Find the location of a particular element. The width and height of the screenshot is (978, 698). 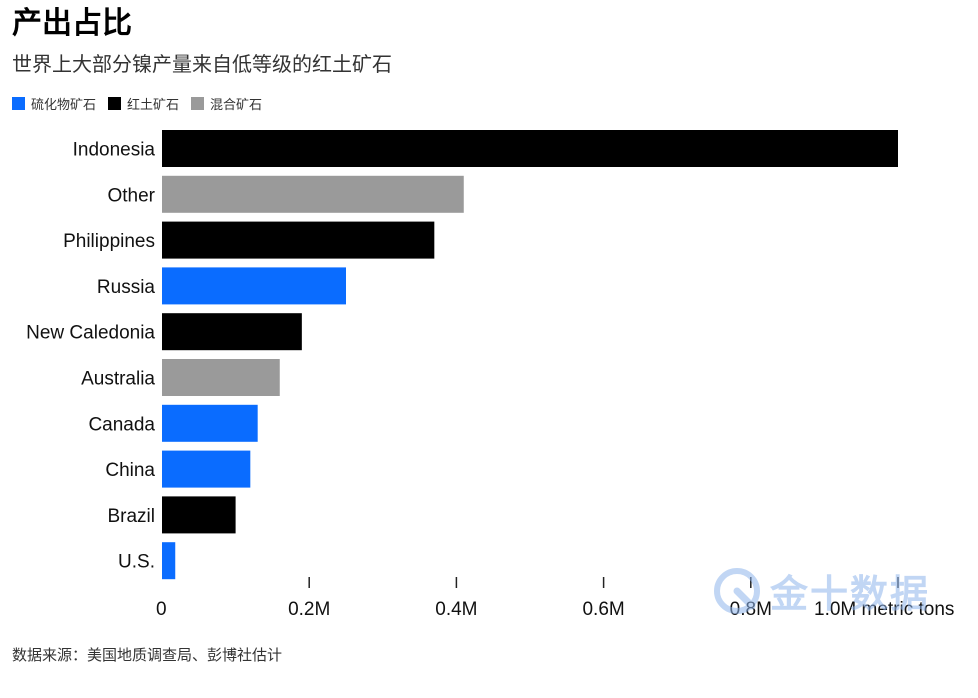

legend-label-mixed: 混合矿石 is located at coordinates (236, 105).